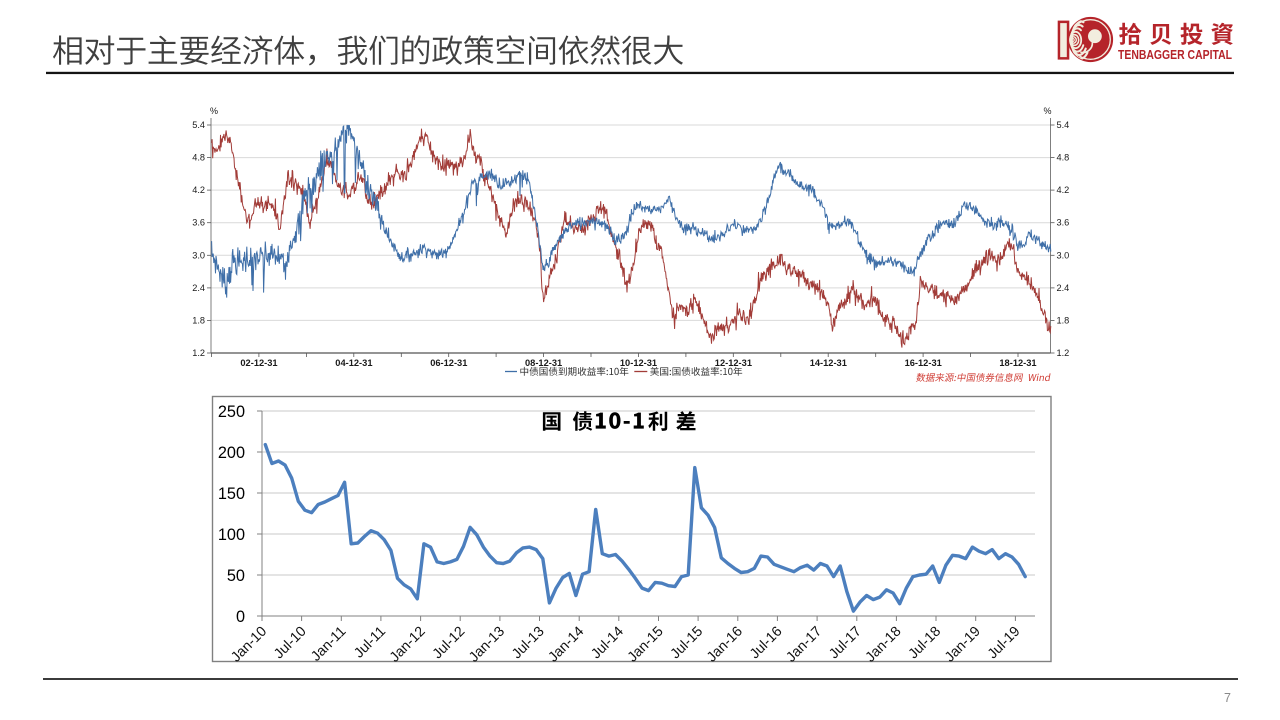 This screenshot has width=1280, height=720. Describe the element at coordinates (231, 412) in the screenshot. I see `svg-text: 250` at that location.